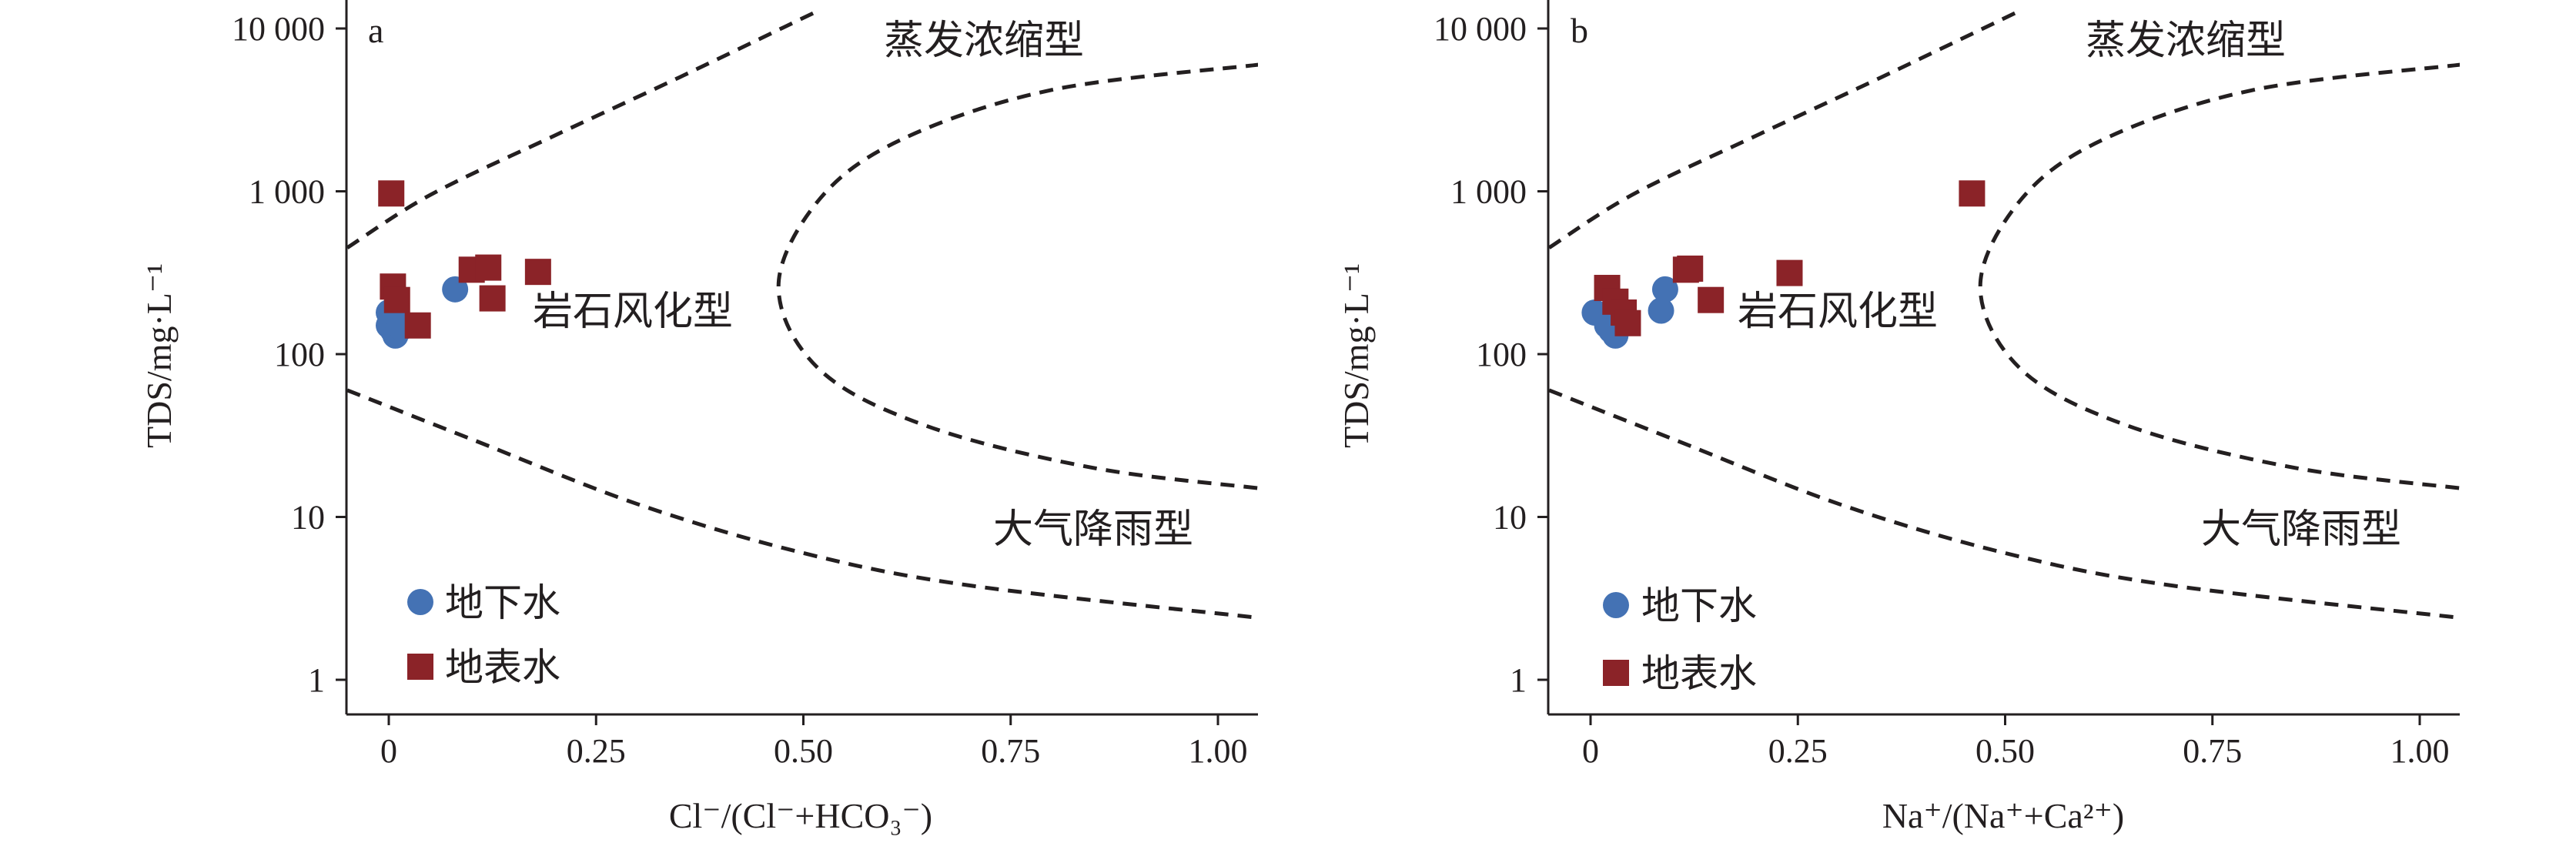 This screenshot has width=2576, height=853. Describe the element at coordinates (1579, 30) in the screenshot. I see `panel-letter: b` at that location.